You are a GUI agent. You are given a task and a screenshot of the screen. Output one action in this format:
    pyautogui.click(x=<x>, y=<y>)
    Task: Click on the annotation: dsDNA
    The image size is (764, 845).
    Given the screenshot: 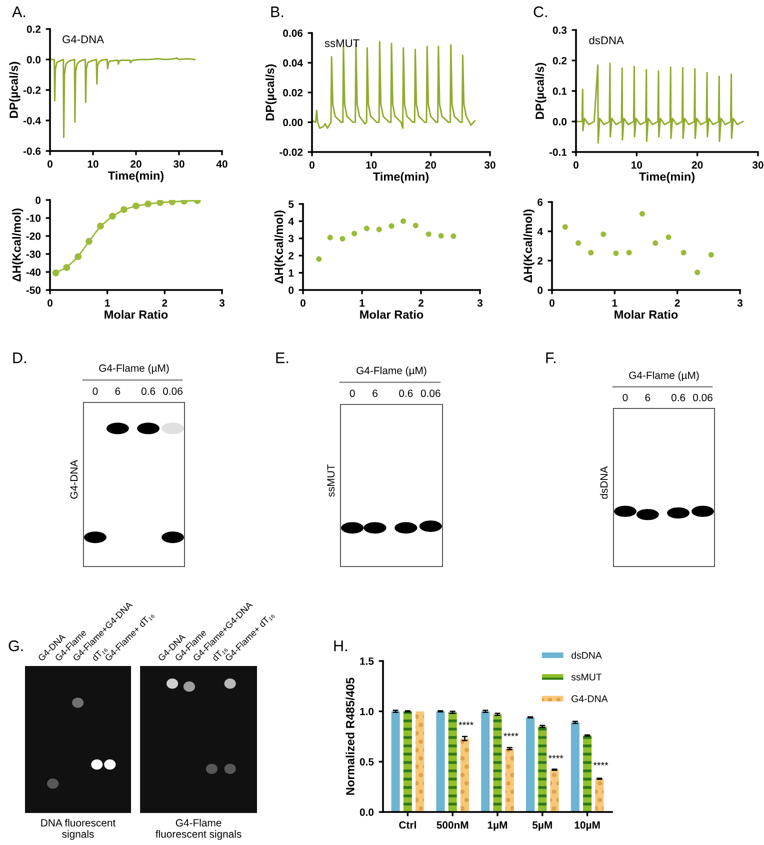 What is the action you would take?
    pyautogui.click(x=606, y=40)
    